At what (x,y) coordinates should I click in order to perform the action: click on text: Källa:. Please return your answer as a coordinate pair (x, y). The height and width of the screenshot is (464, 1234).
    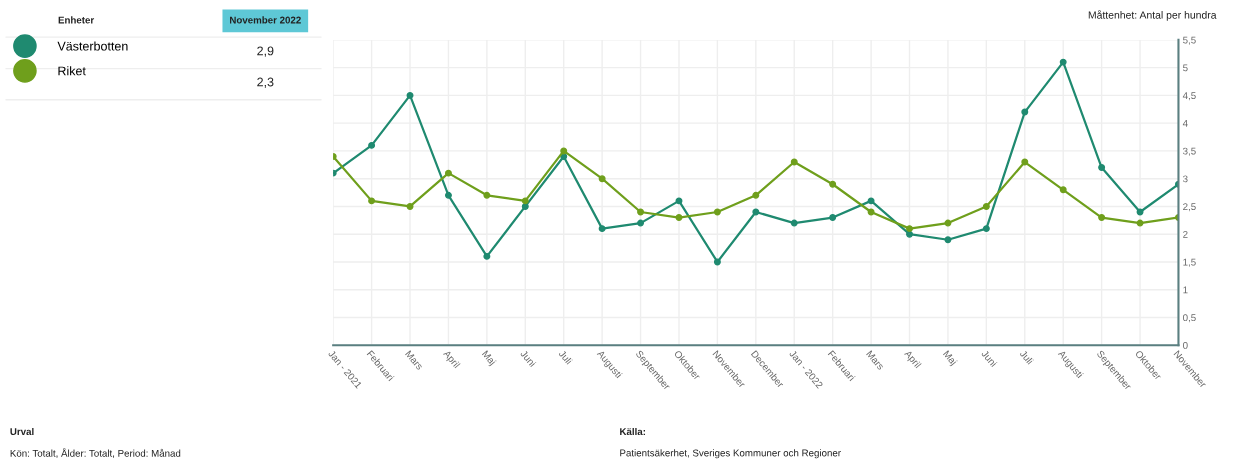
    Looking at the image, I should click on (633, 431).